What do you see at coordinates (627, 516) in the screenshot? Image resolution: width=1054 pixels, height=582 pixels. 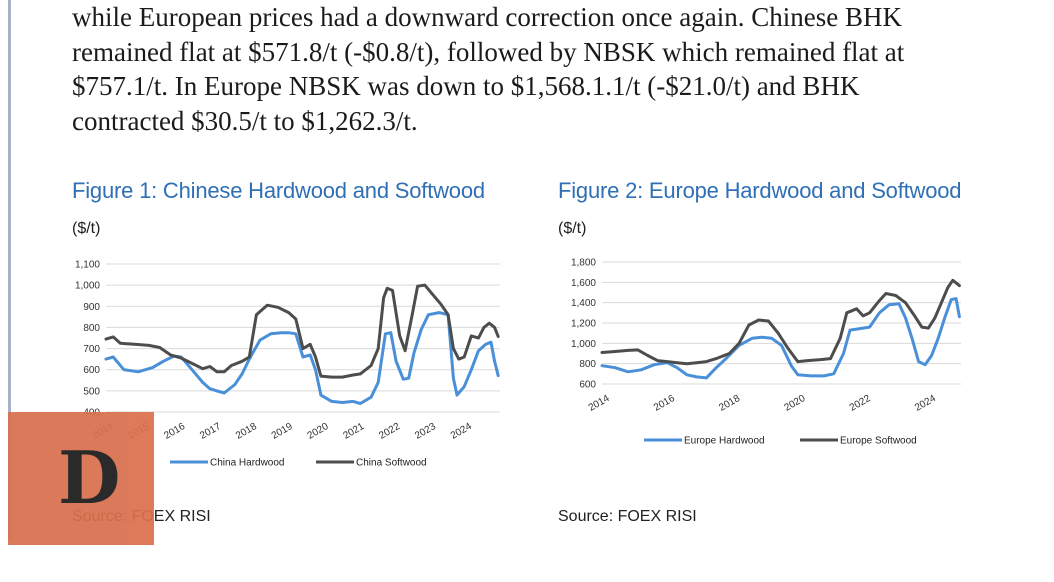 I see `figure-2-source: Source: FOEX RISI` at bounding box center [627, 516].